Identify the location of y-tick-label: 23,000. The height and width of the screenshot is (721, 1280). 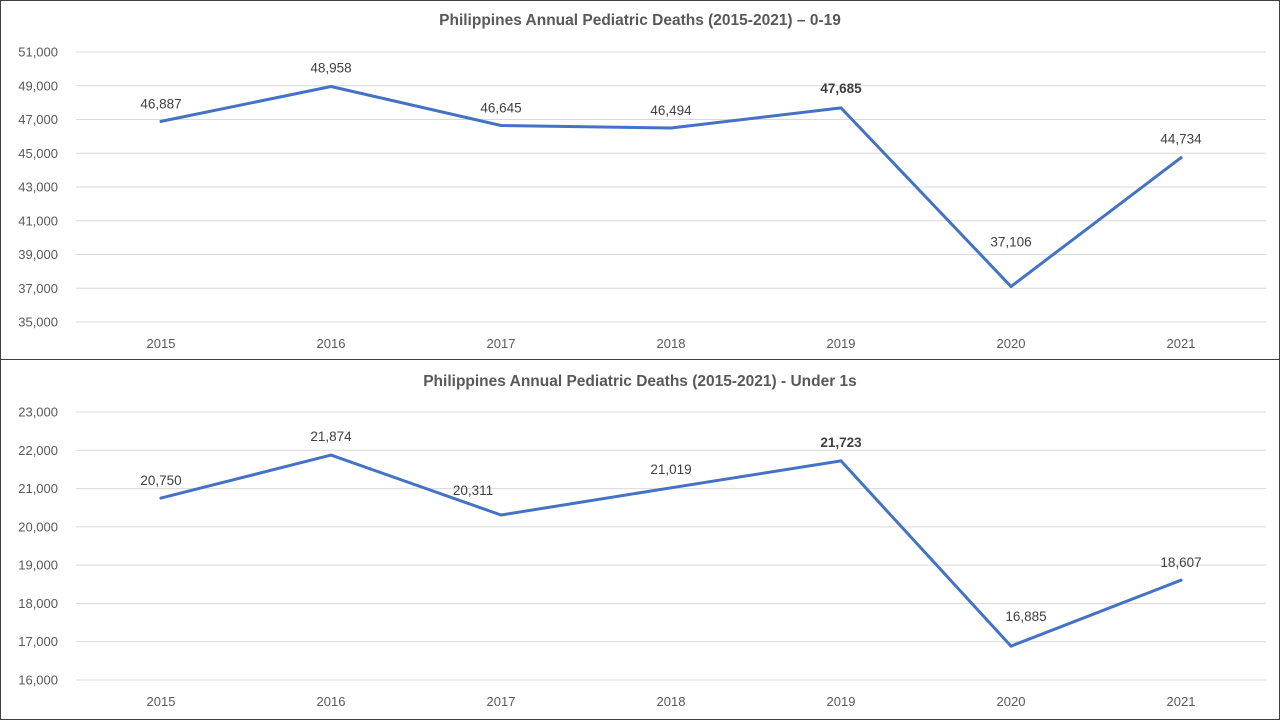
(38, 412).